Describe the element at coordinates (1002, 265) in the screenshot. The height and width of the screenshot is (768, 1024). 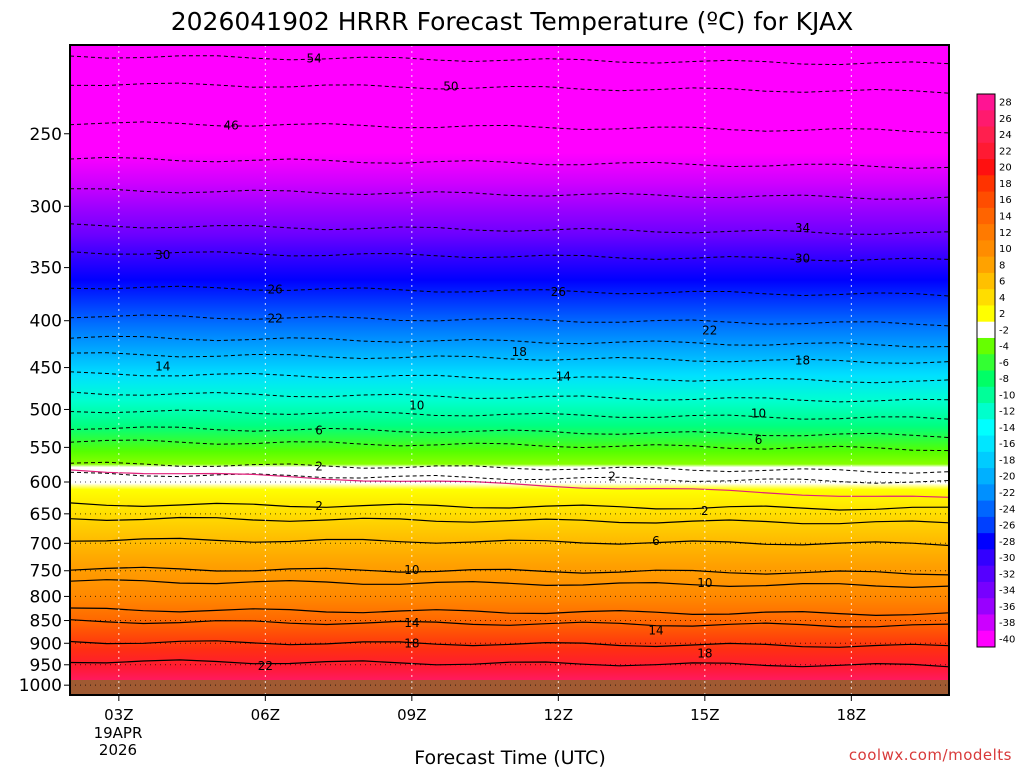
I see `colorbar-label: 8` at that location.